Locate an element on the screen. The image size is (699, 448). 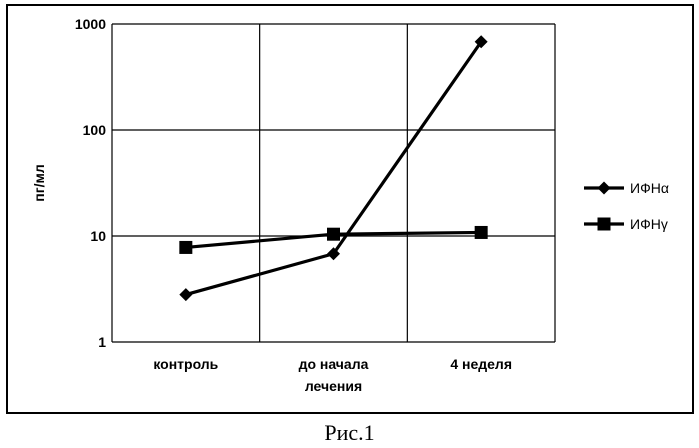
y-axis-title: пг/мл is located at coordinates (39, 182).